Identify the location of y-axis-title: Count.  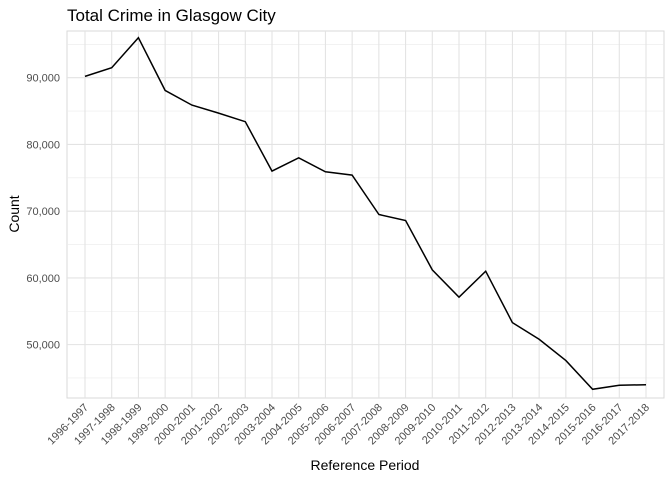
(14, 213).